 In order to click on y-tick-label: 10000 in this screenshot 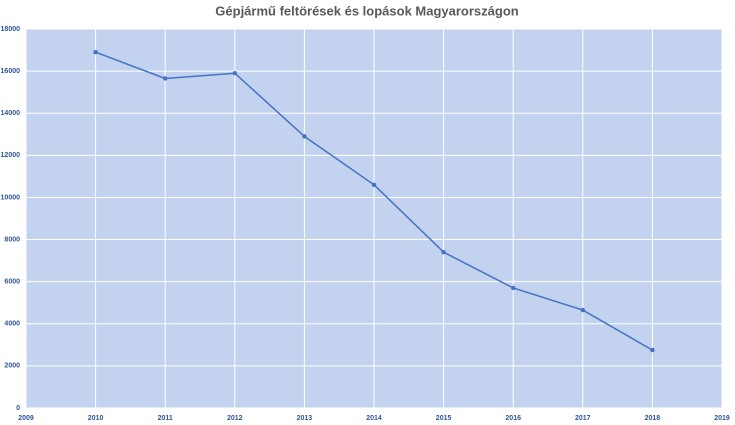, I will do `click(11, 197)`.